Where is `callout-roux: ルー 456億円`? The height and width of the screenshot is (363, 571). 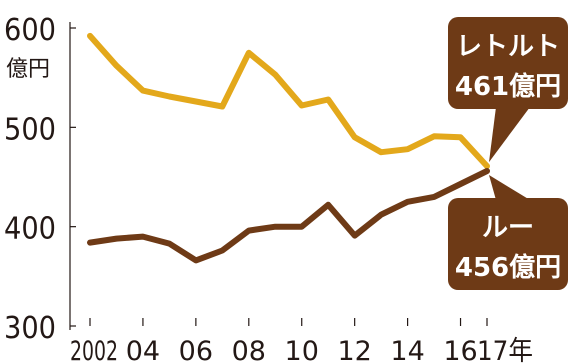
callout-roux: ルー 456億円 is located at coordinates (508, 232).